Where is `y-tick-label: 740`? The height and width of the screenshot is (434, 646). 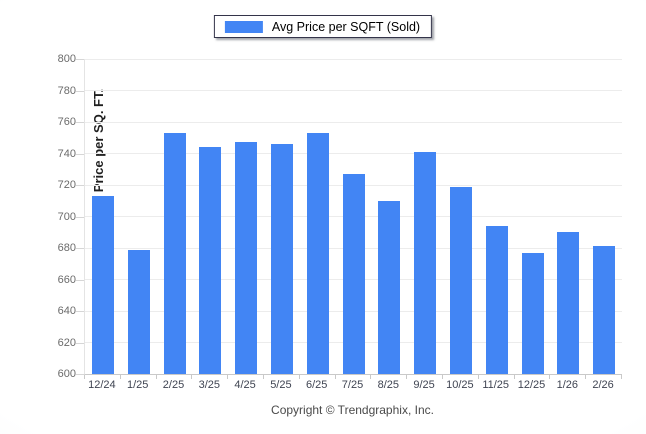 y-tick-label: 740 is located at coordinates (66, 153).